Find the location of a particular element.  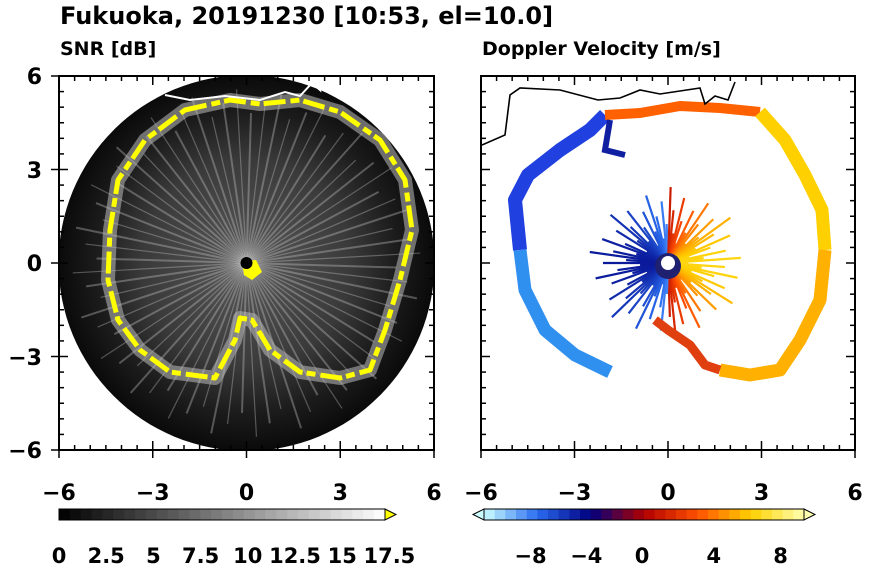

snr-x-tick-label: 6 is located at coordinates (433, 493).